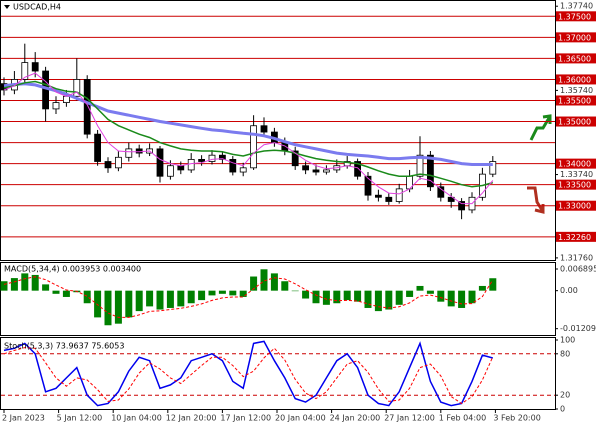 The image size is (596, 425). I want to click on x-tick-label: 1 Feb 04:00, so click(462, 418).